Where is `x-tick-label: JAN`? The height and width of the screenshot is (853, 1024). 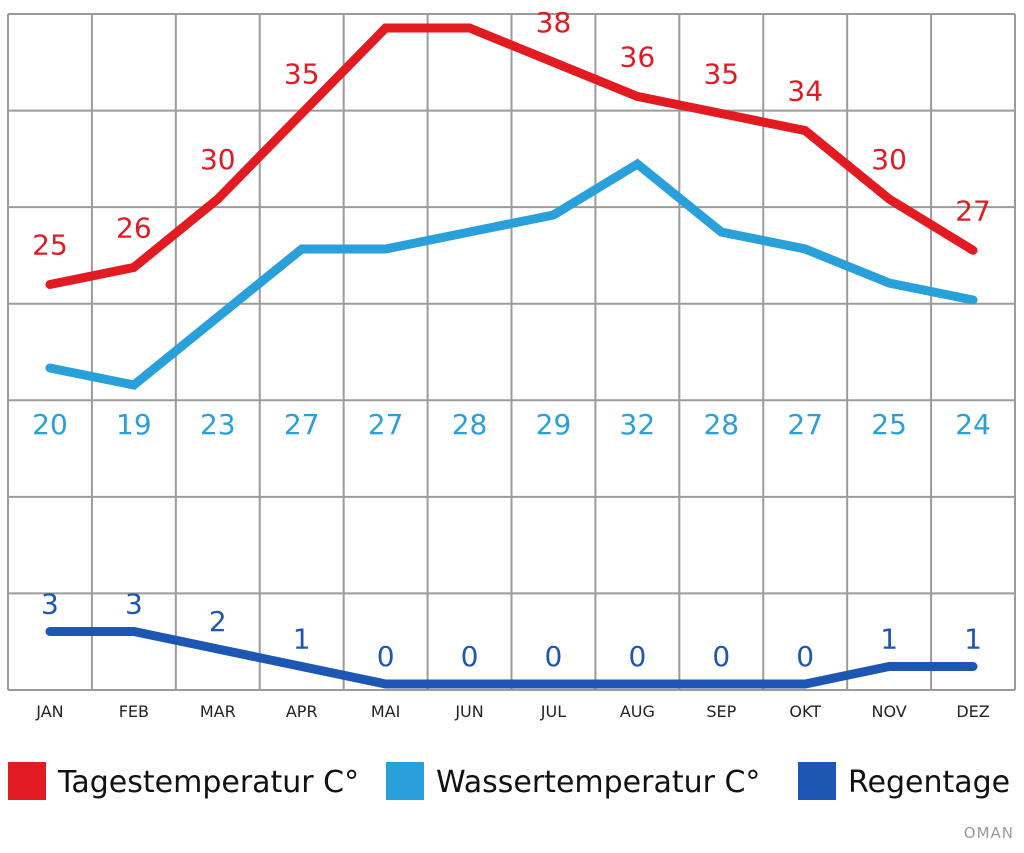
x-tick-label: JAN is located at coordinates (49, 711).